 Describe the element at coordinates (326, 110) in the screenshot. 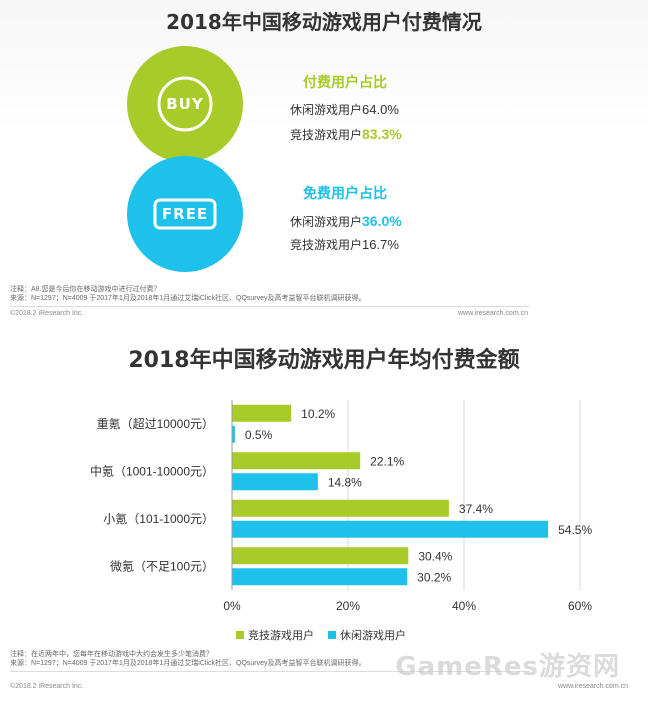

I see `paid-casual-label: 休闲游戏用户` at that location.